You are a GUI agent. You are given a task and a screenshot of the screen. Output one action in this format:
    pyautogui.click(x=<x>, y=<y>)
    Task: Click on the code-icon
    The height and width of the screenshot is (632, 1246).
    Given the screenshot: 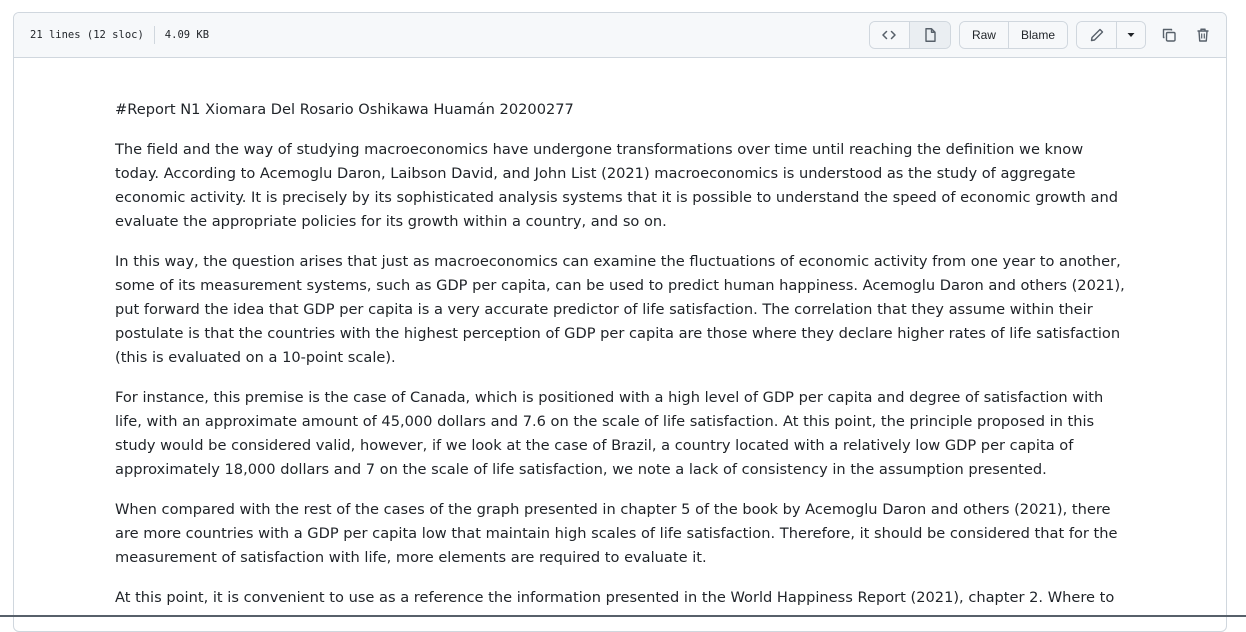 What is the action you would take?
    pyautogui.click(x=889, y=35)
    